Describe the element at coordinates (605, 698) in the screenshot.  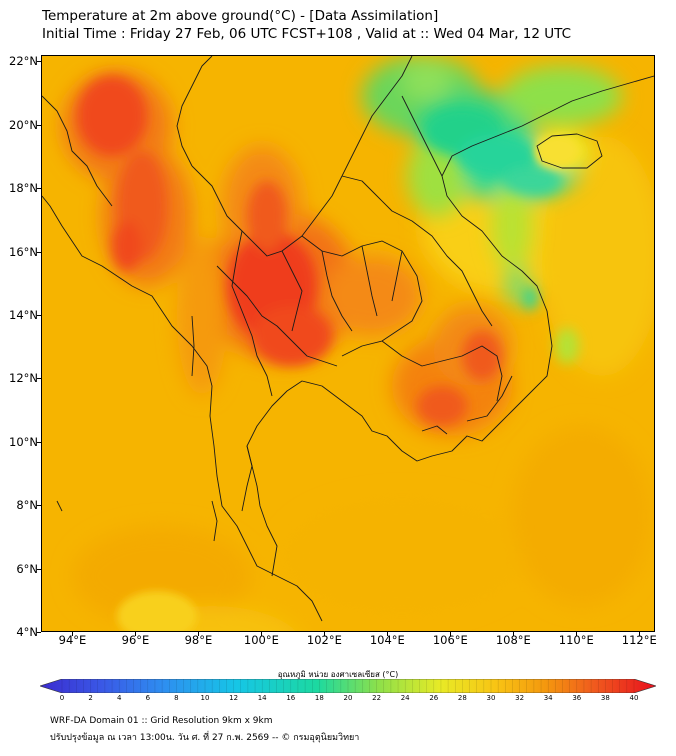
I see `colorbar-tick-38: 38` at that location.